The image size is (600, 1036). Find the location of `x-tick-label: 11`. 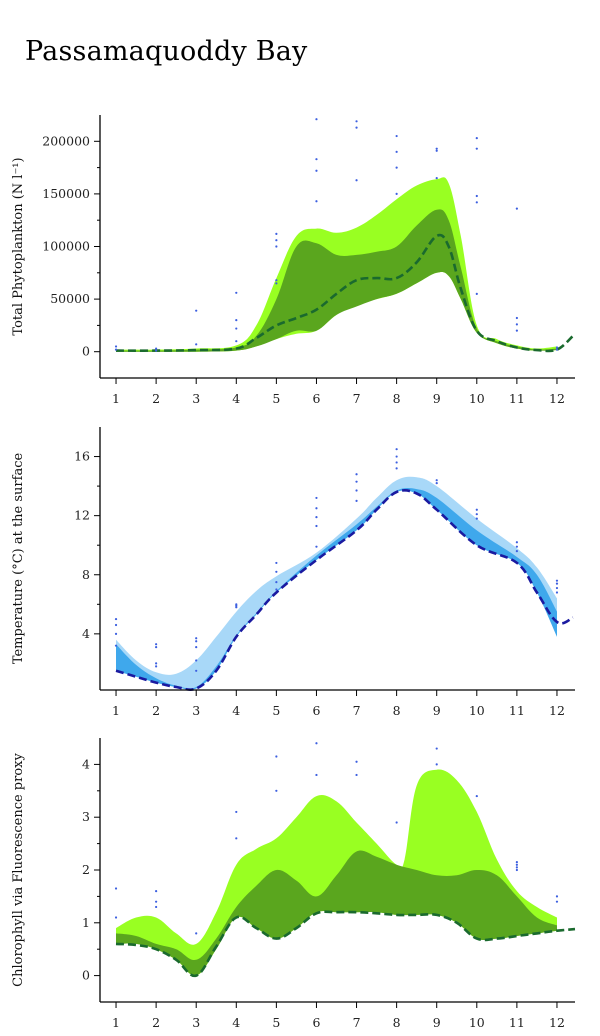

x-tick-label: 11 is located at coordinates (517, 1022).